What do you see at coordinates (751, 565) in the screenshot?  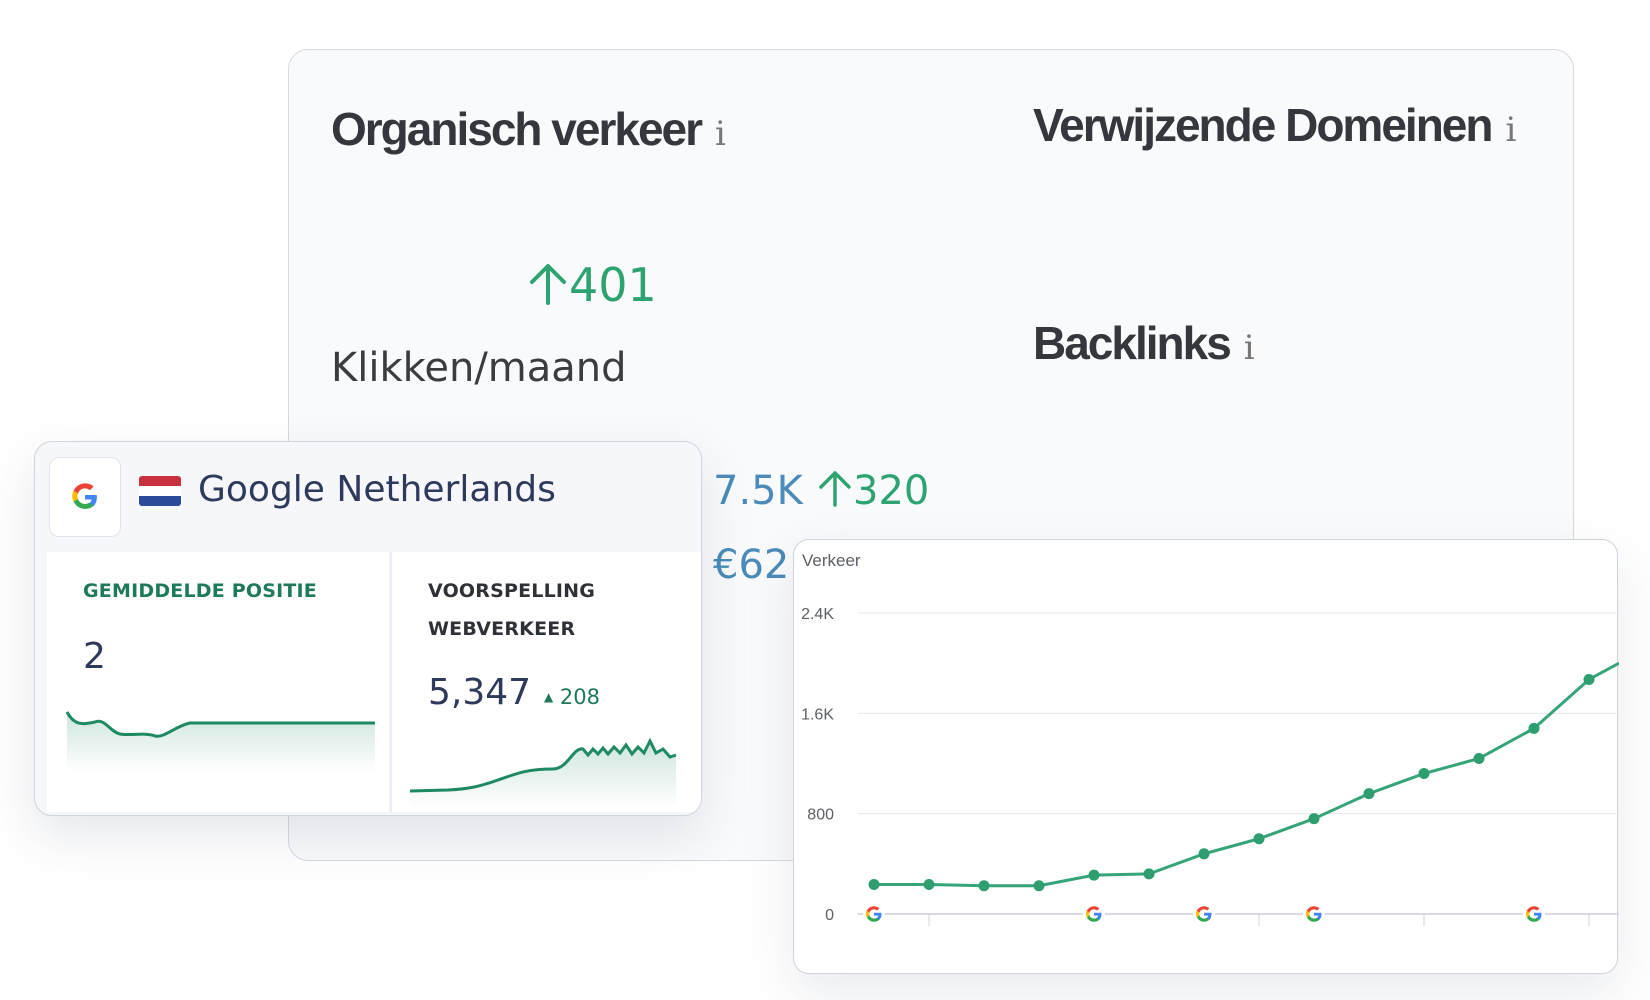 I see `traffic-cost-value: €62` at bounding box center [751, 565].